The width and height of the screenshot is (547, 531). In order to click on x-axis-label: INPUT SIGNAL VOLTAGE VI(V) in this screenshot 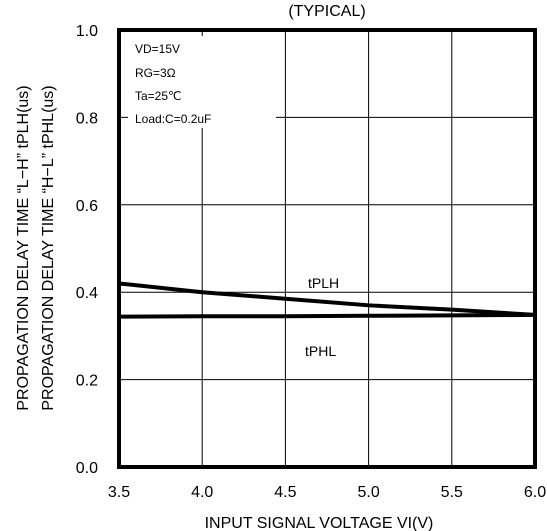, I will do `click(319, 523)`.